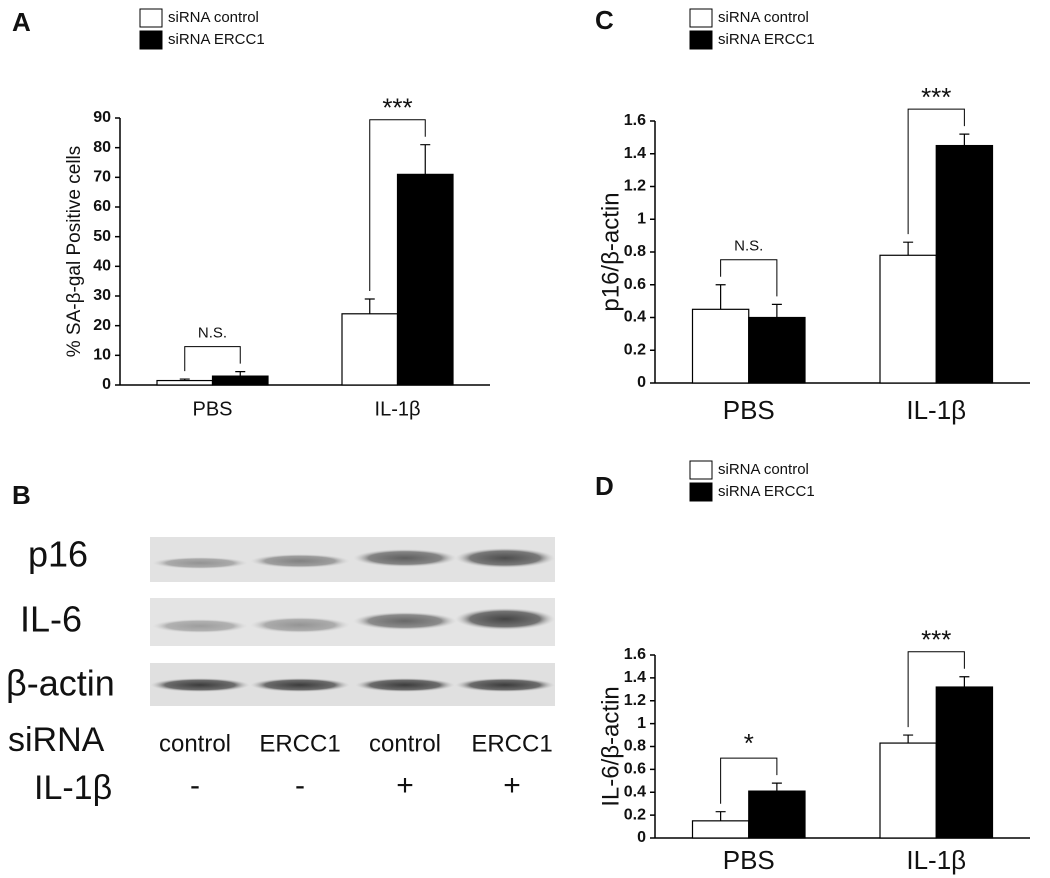  Describe the element at coordinates (51, 619) in the screenshot. I see `blot-row-label: IL-6` at that location.